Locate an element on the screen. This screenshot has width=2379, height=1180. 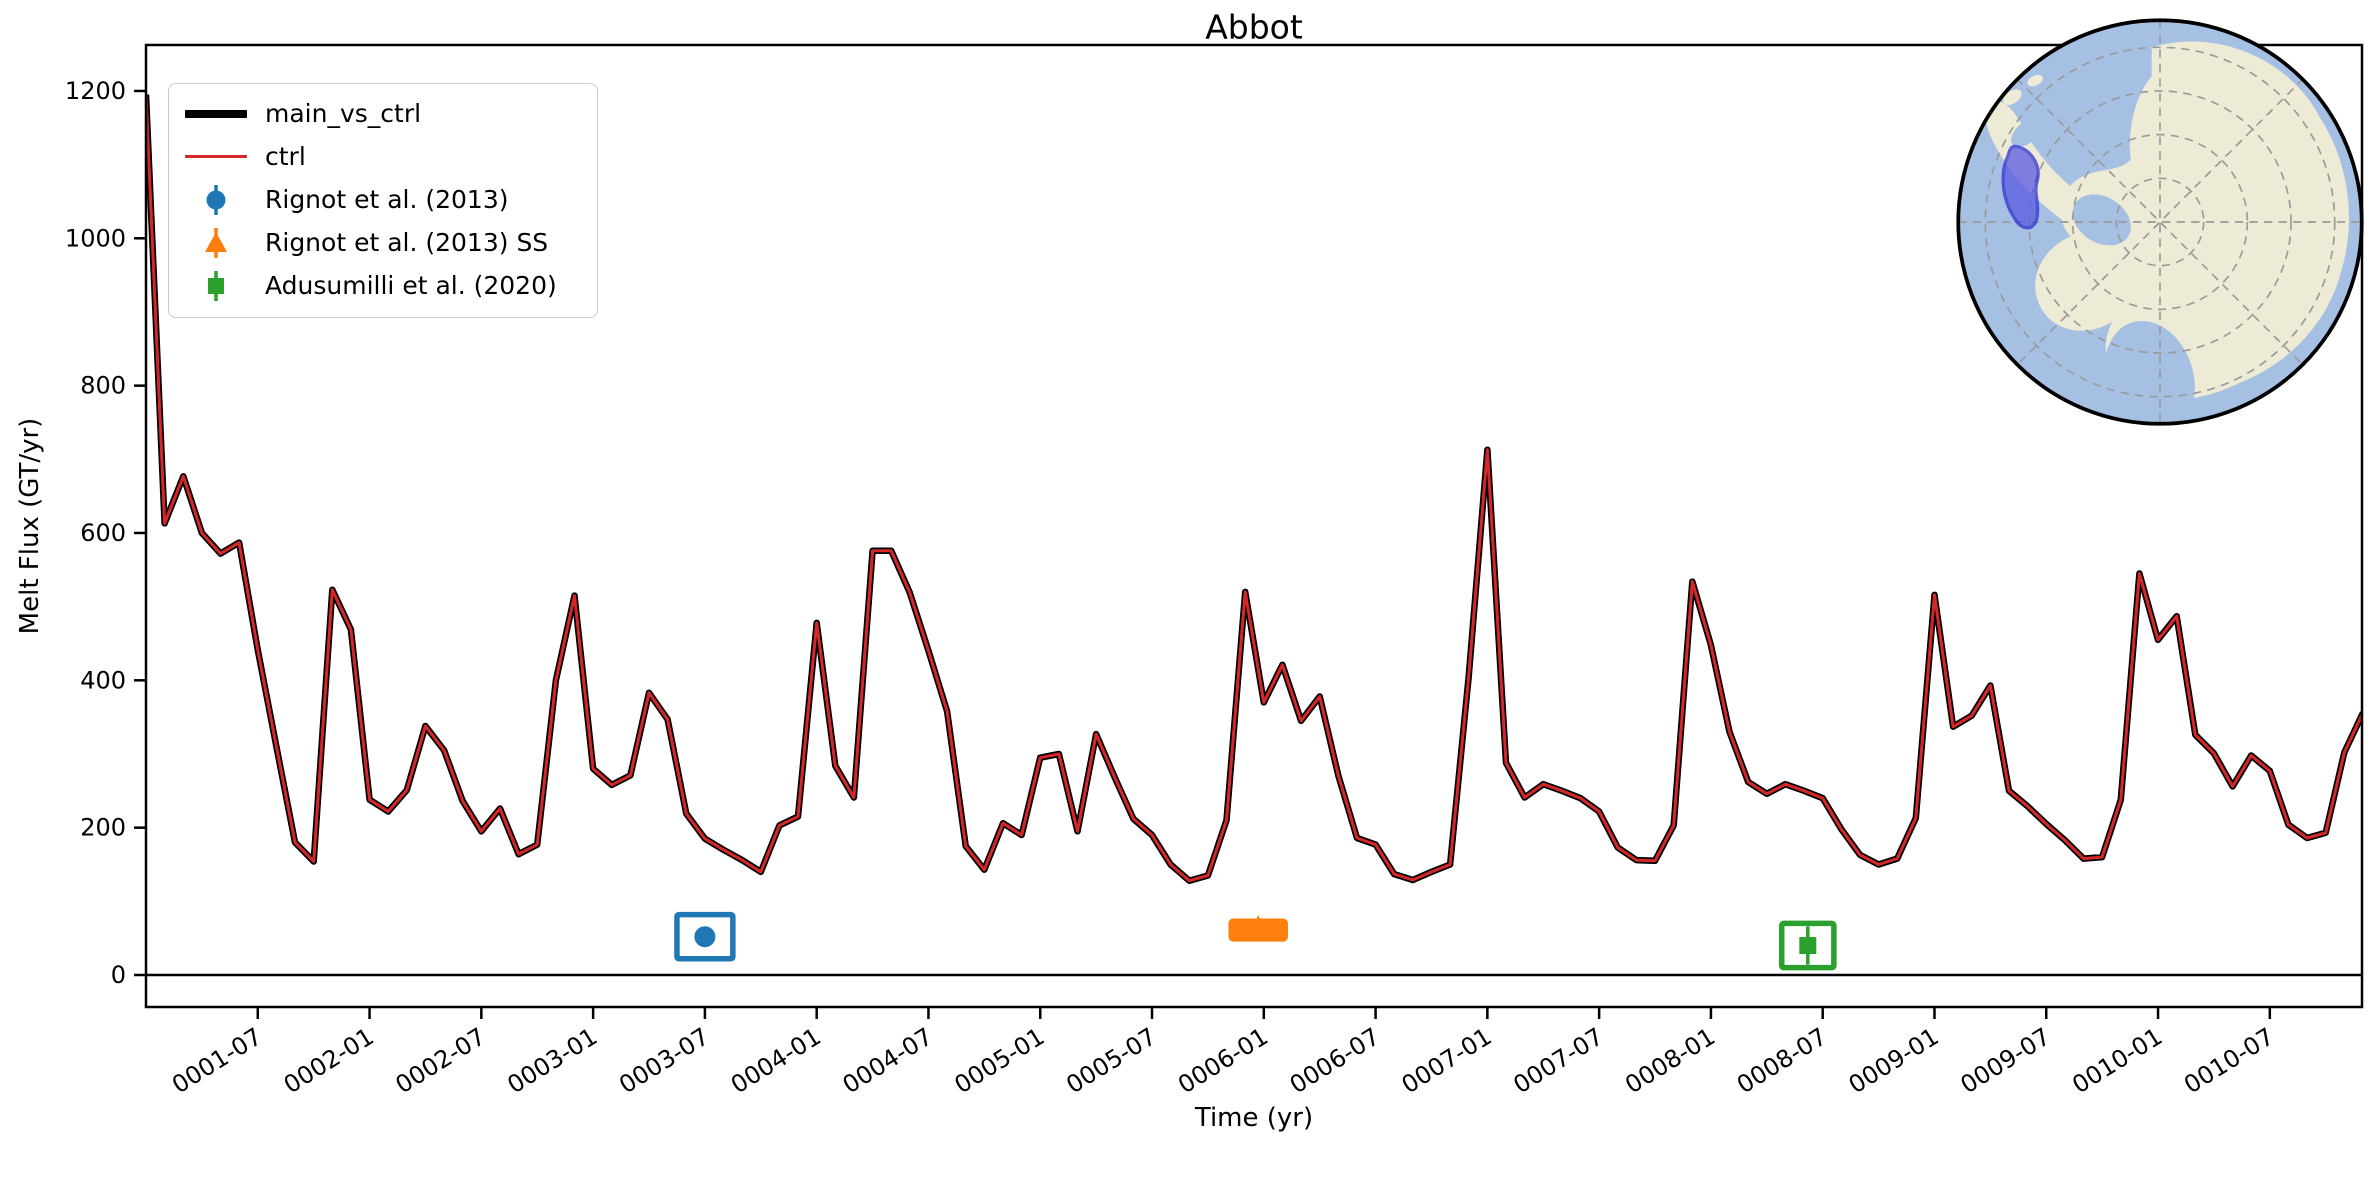
x-tick-label: 0004-07 is located at coordinates (888, 1060).